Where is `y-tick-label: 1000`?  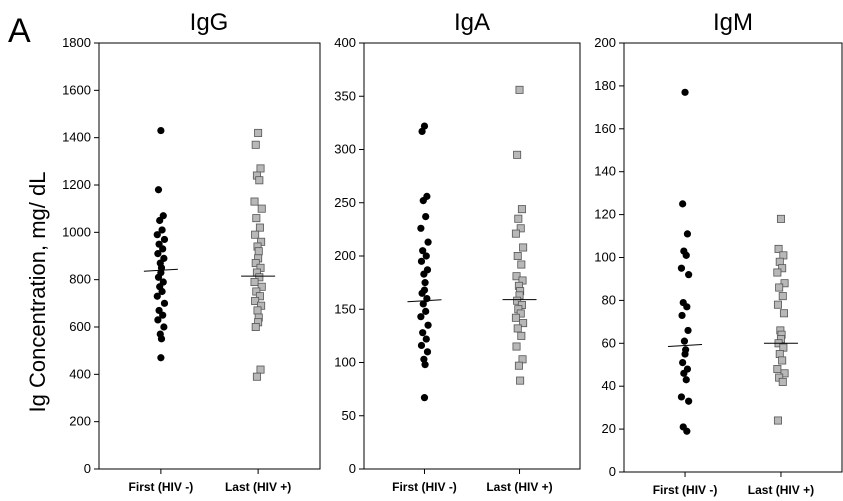
y-tick-label: 1000 is located at coordinates (76, 231).